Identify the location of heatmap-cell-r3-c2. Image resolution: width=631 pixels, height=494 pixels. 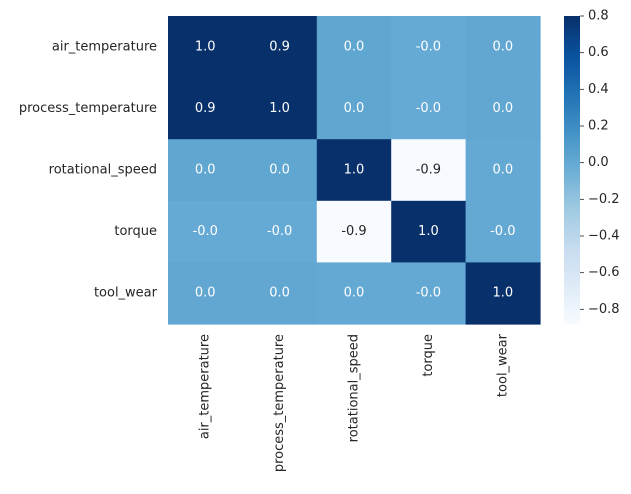
(354, 231).